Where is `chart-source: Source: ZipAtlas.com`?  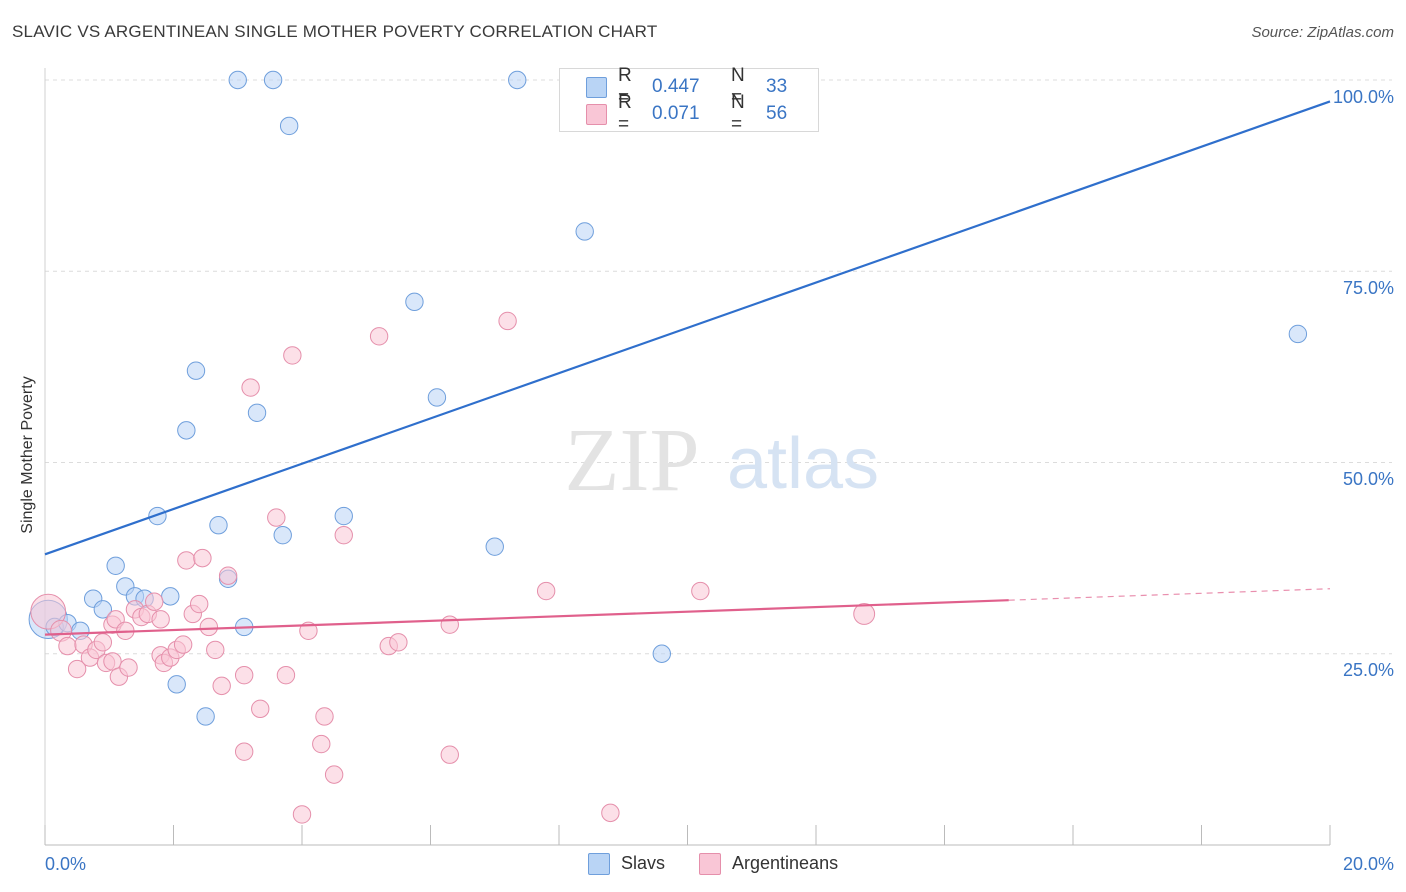 chart-source: Source: ZipAtlas.com is located at coordinates (1322, 32).